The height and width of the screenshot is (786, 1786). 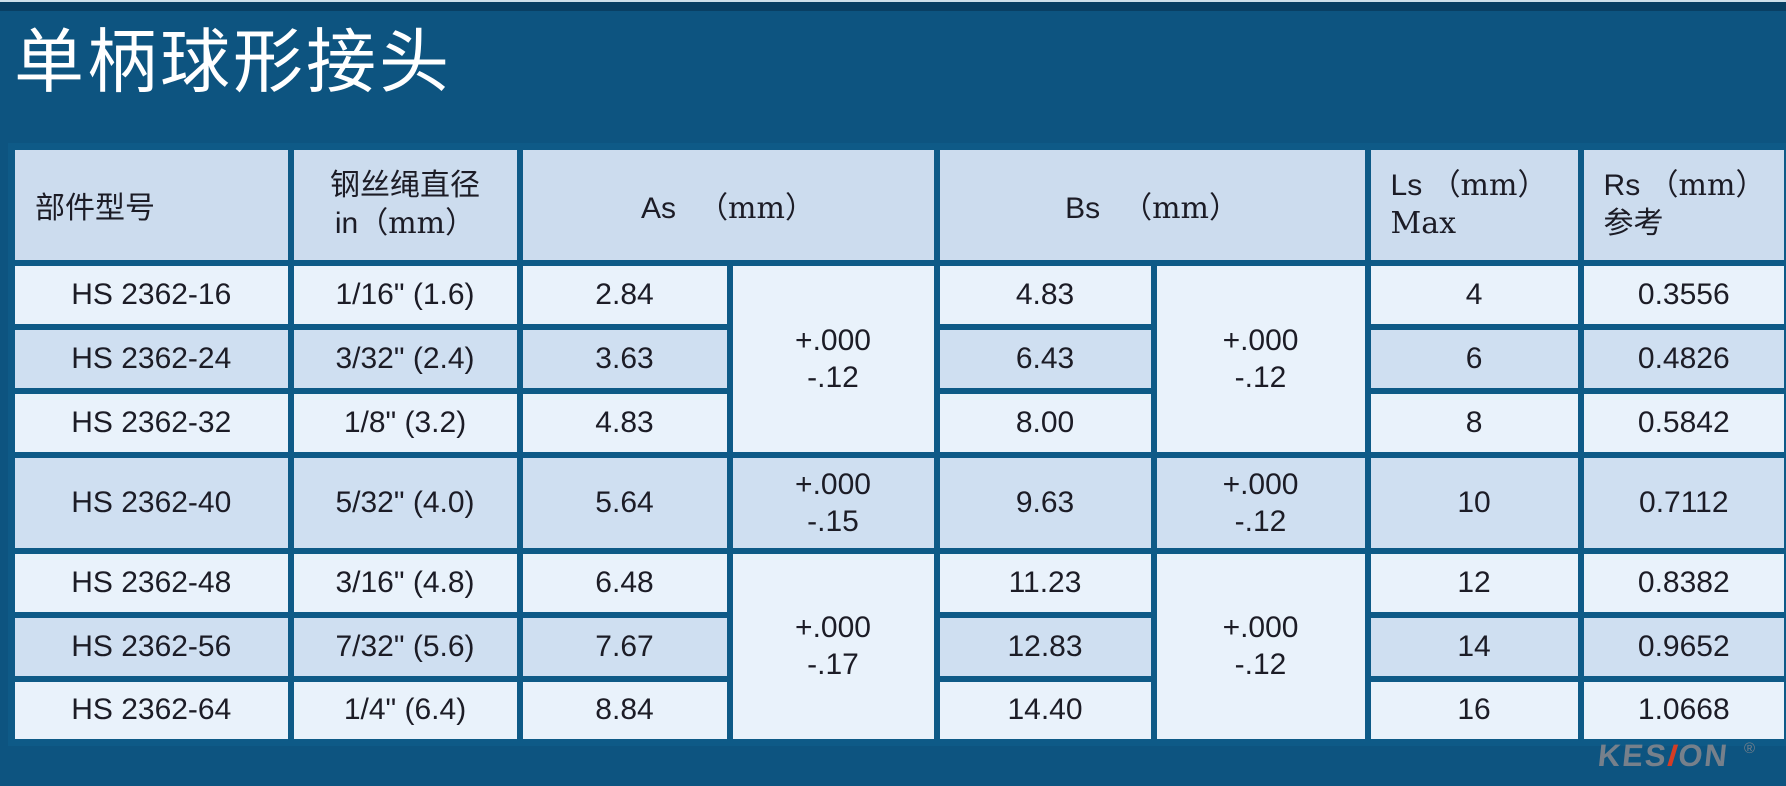 I want to click on header-part-model: 部件型号, so click(x=151, y=204).